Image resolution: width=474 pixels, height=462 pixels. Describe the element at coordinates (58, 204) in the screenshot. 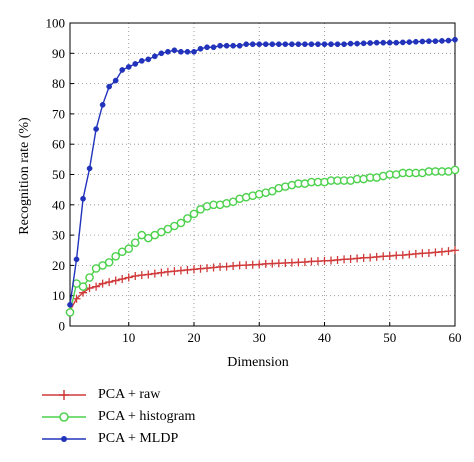

I see `y-tick-label: 40` at that location.